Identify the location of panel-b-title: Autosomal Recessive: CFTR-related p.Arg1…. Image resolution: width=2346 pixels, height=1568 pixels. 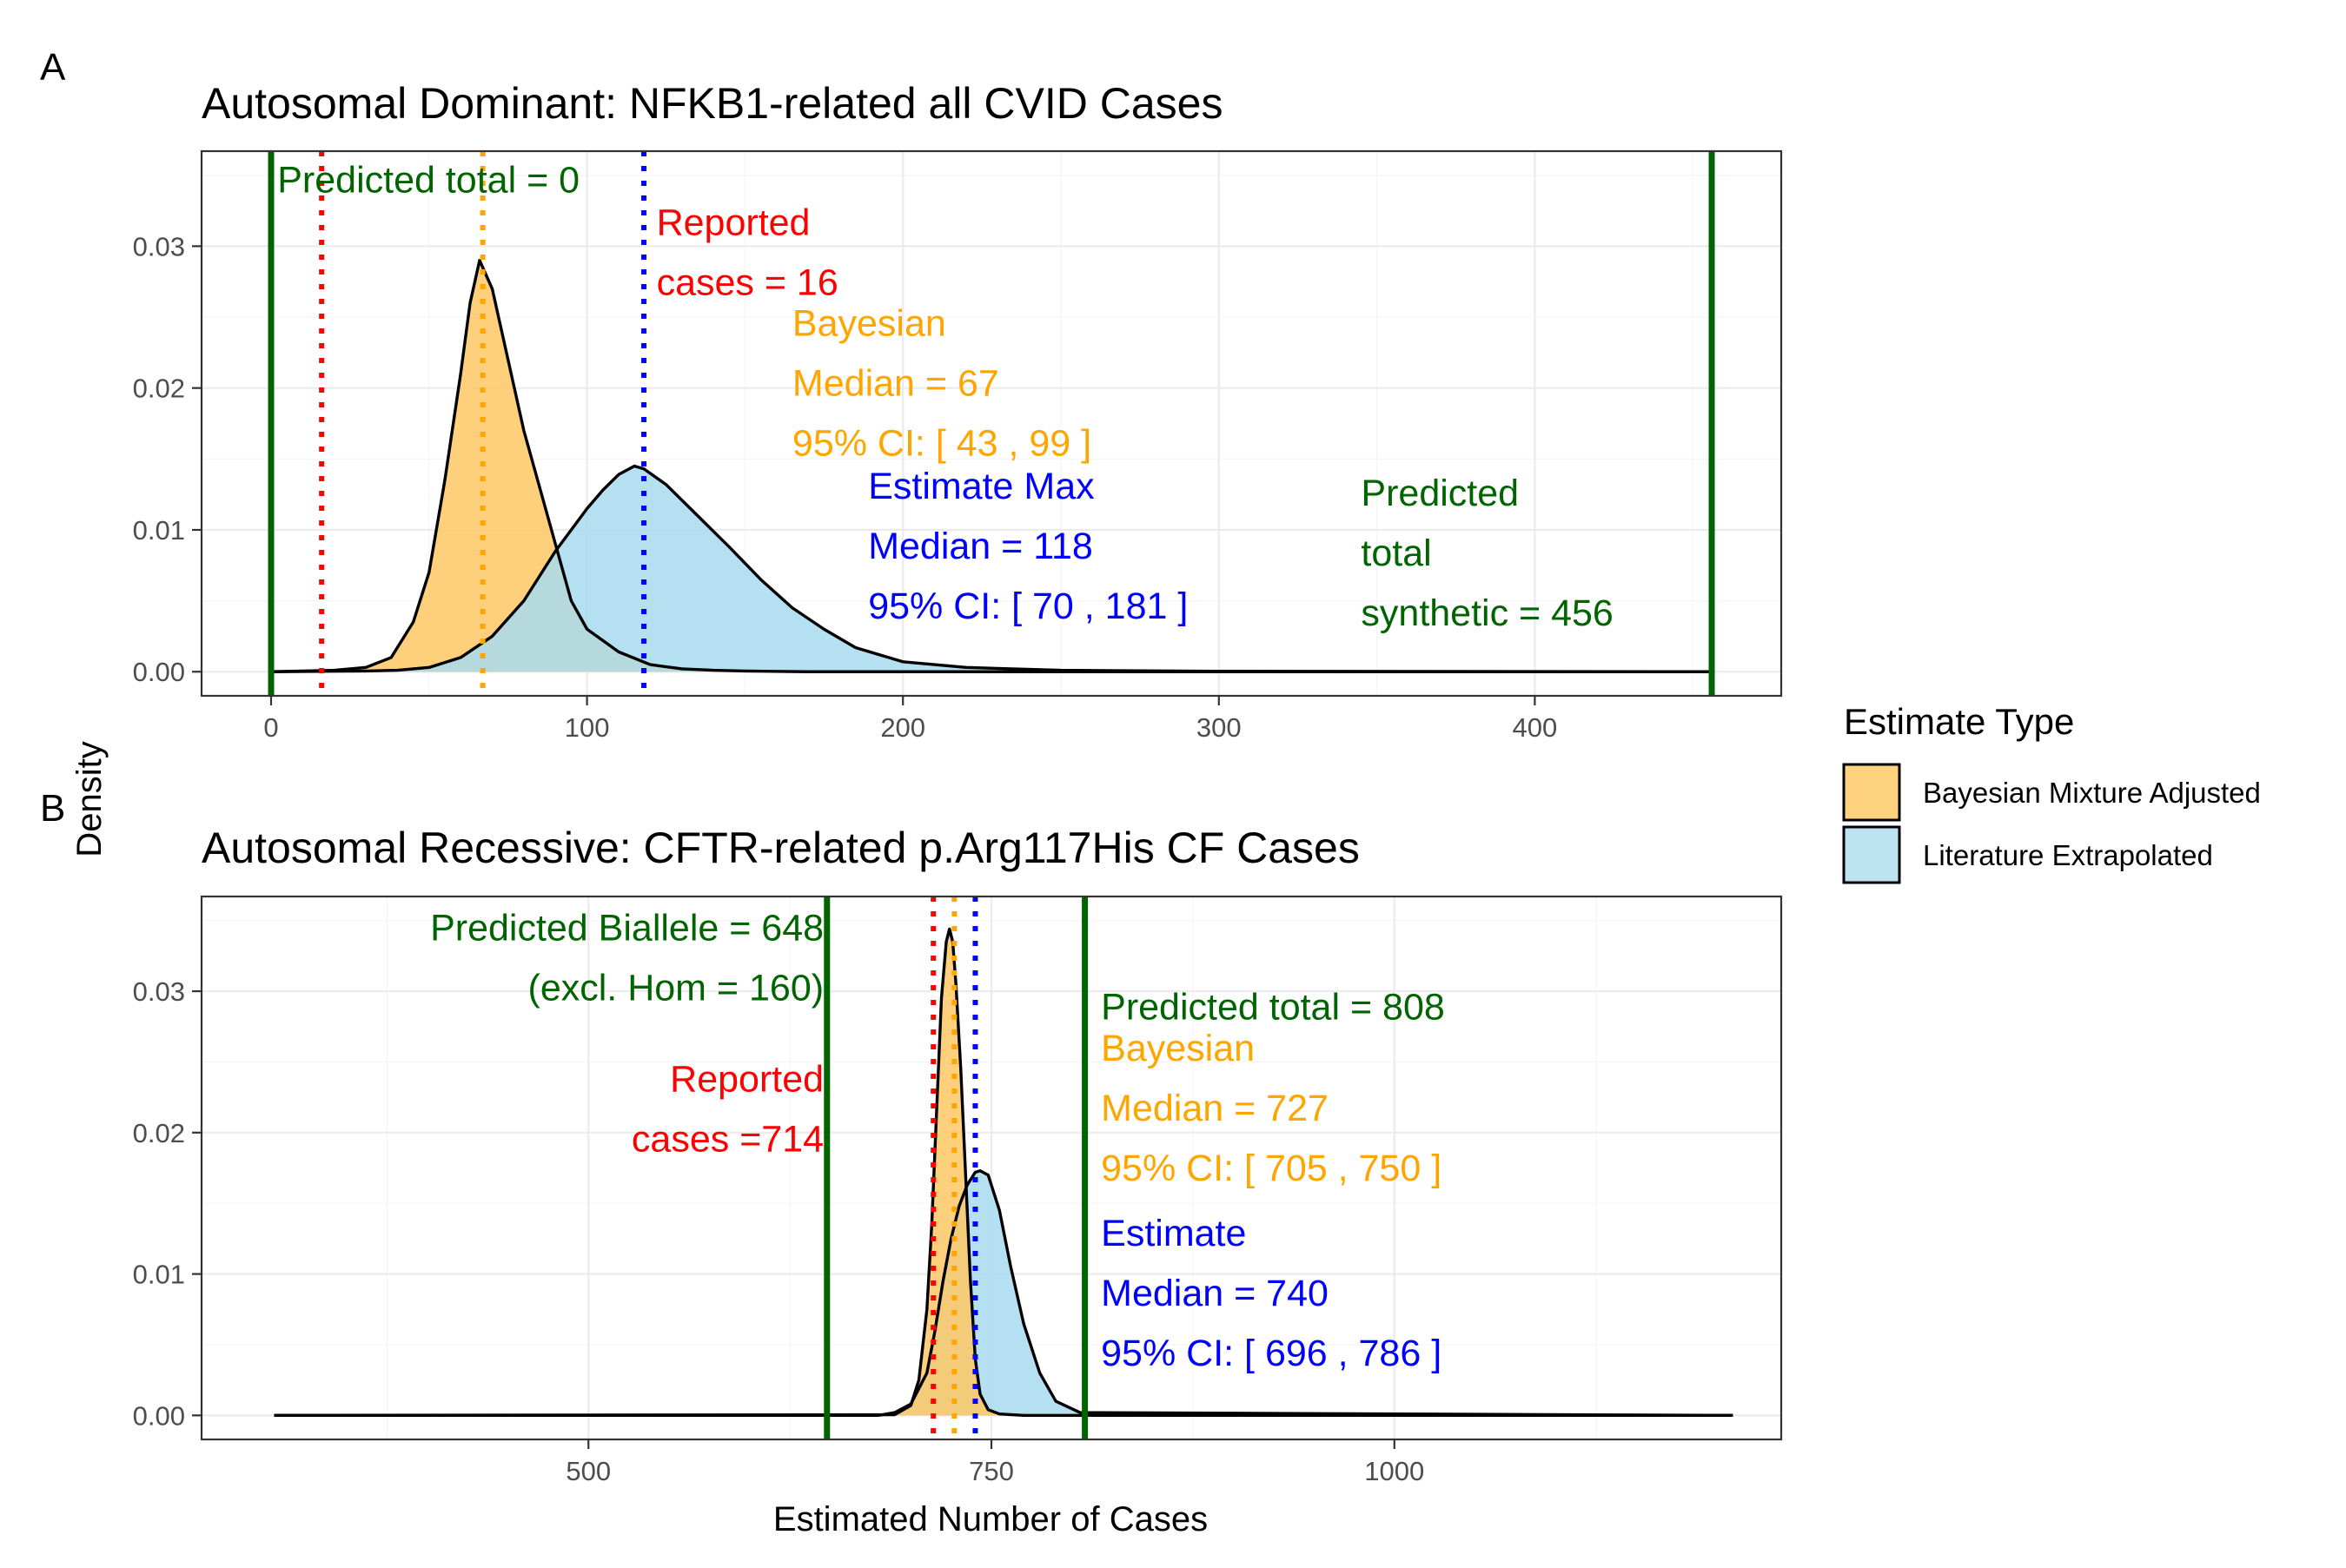
(781, 848).